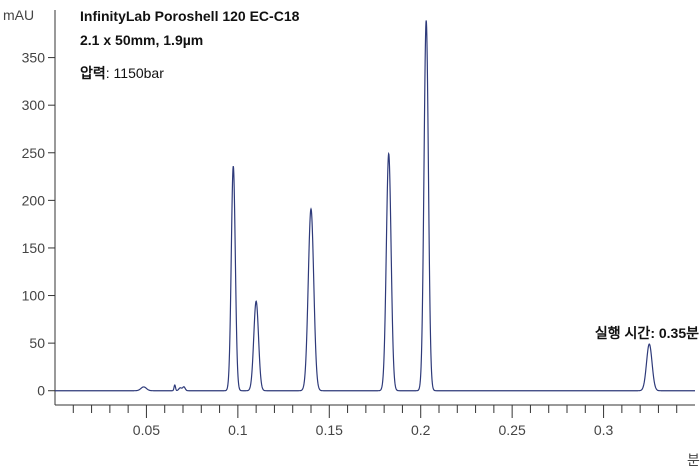 This screenshot has width=700, height=475. I want to click on column-title-line1: InfinityLab Poroshell 120 EC-C18, so click(190, 16).